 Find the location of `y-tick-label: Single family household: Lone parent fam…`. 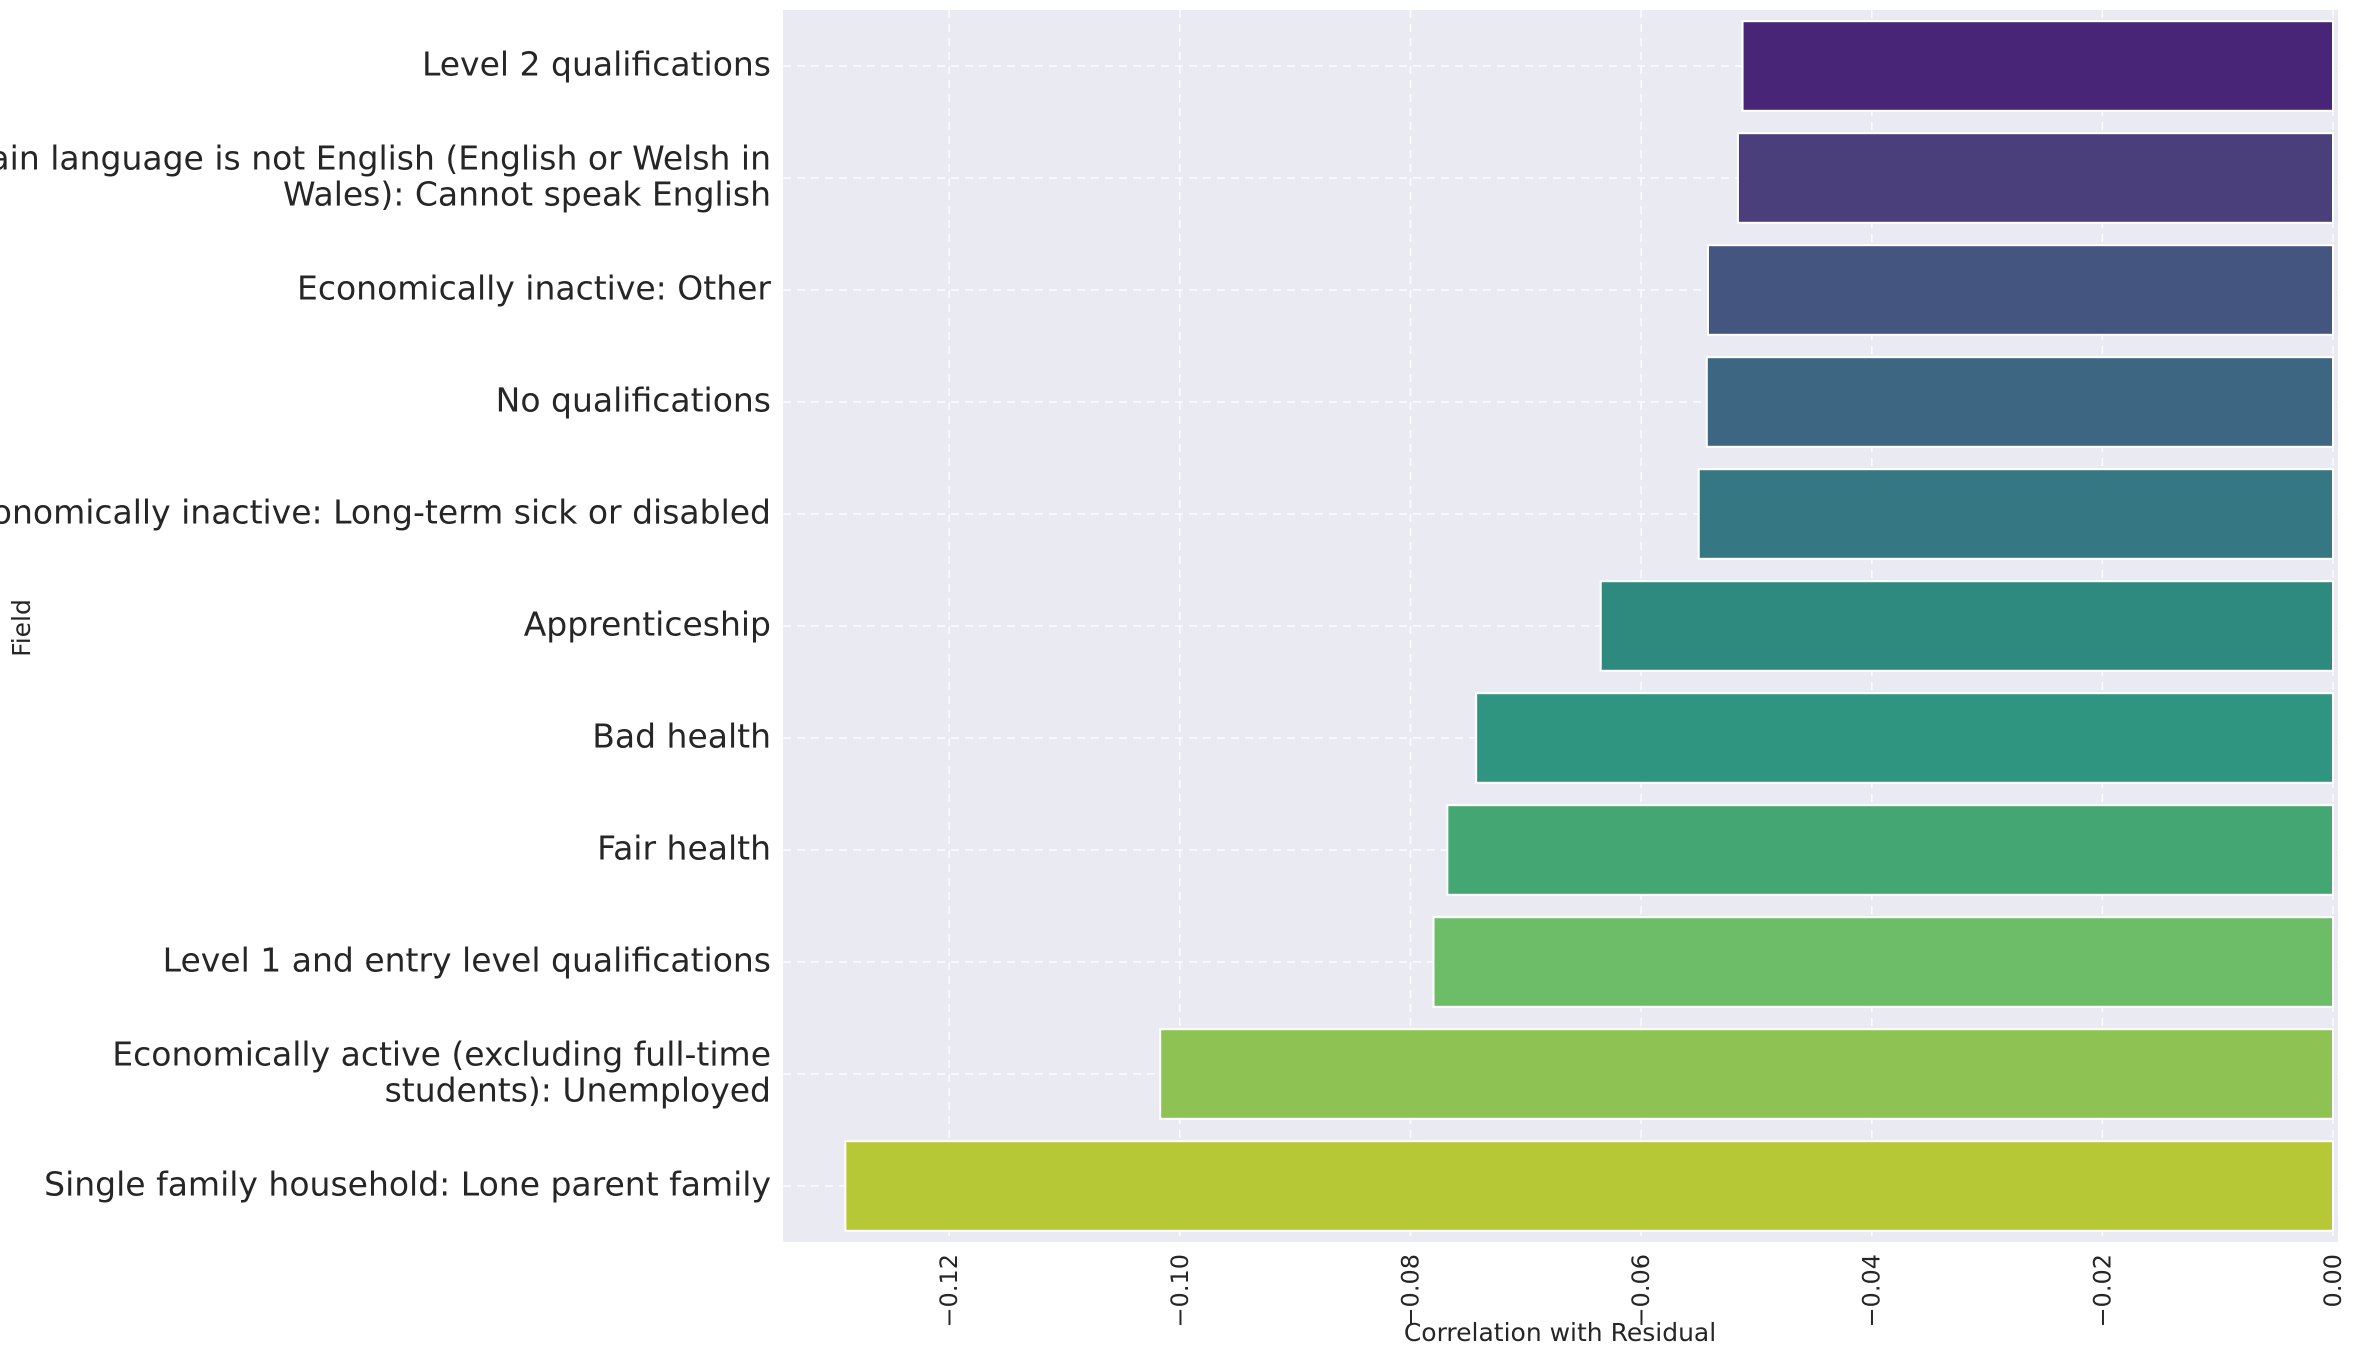

y-tick-label: Single family household: Lone parent fam… is located at coordinates (407, 1184).